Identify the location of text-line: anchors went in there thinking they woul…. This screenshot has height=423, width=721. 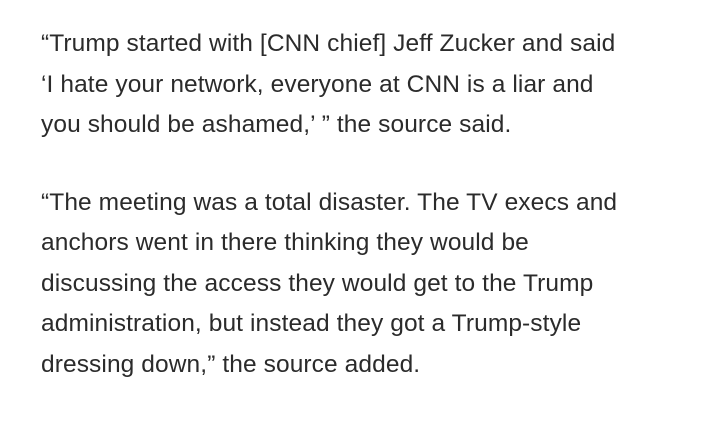
(285, 242).